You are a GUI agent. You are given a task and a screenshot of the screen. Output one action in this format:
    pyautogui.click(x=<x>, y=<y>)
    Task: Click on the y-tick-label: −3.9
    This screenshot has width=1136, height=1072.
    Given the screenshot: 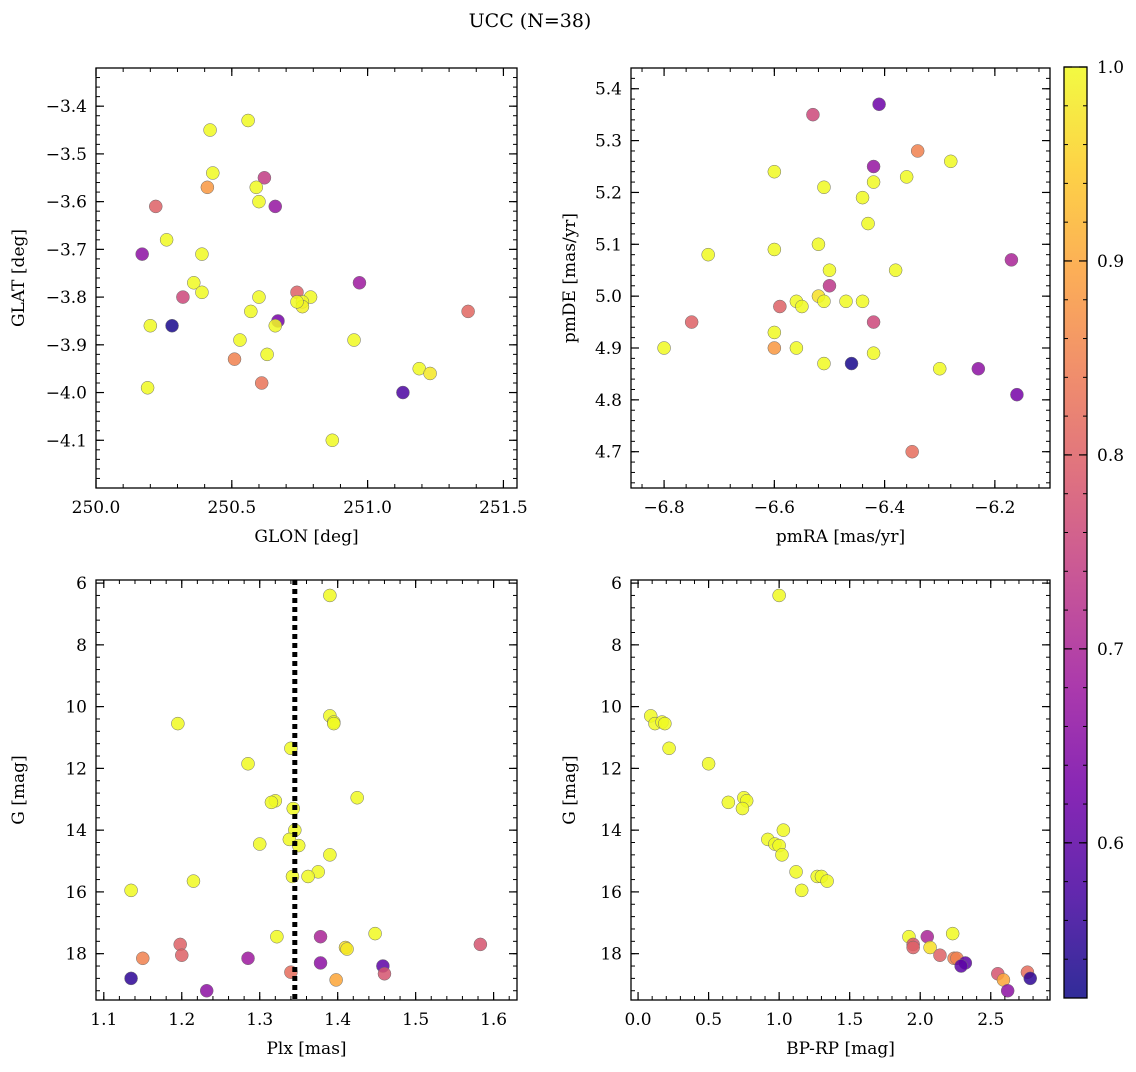 What is the action you would take?
    pyautogui.click(x=66, y=346)
    